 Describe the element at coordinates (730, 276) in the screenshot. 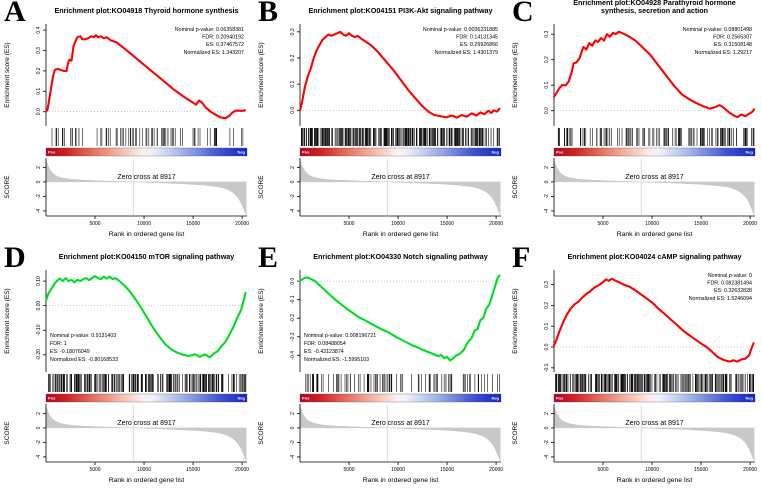

I see `stats-line: Nominal p-value: 0` at that location.